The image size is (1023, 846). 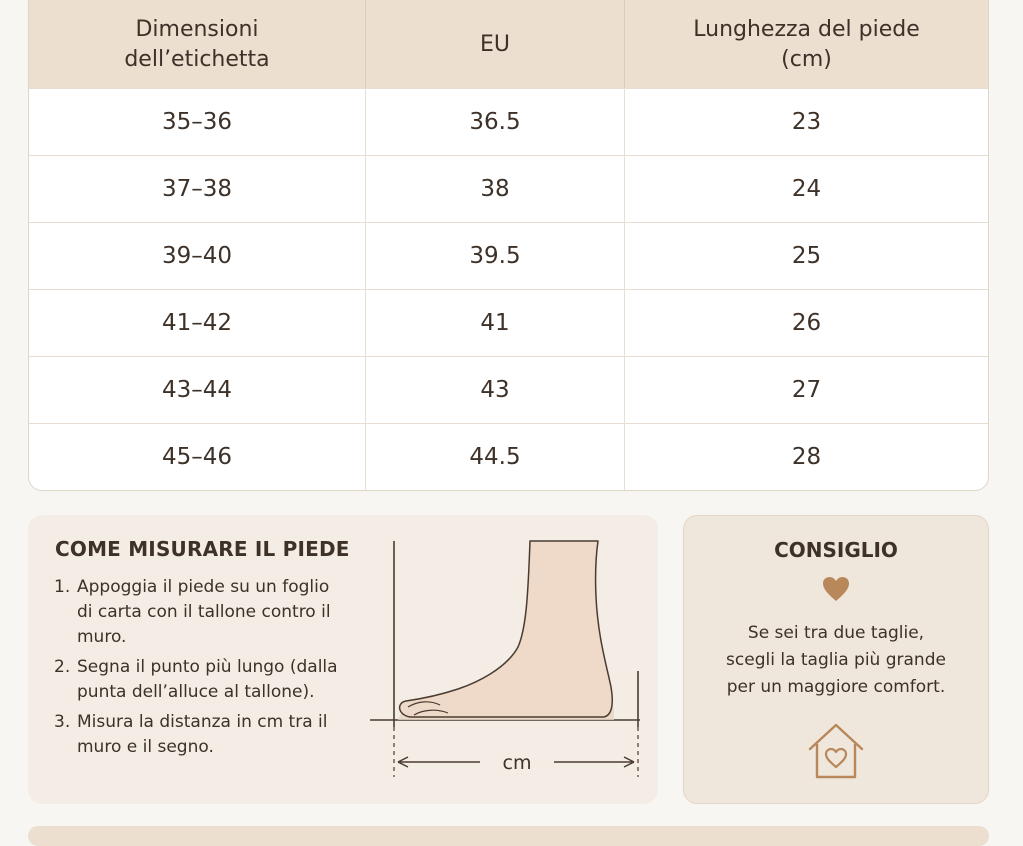 I want to click on table-row: 37–38 38 24, so click(x=508, y=188).